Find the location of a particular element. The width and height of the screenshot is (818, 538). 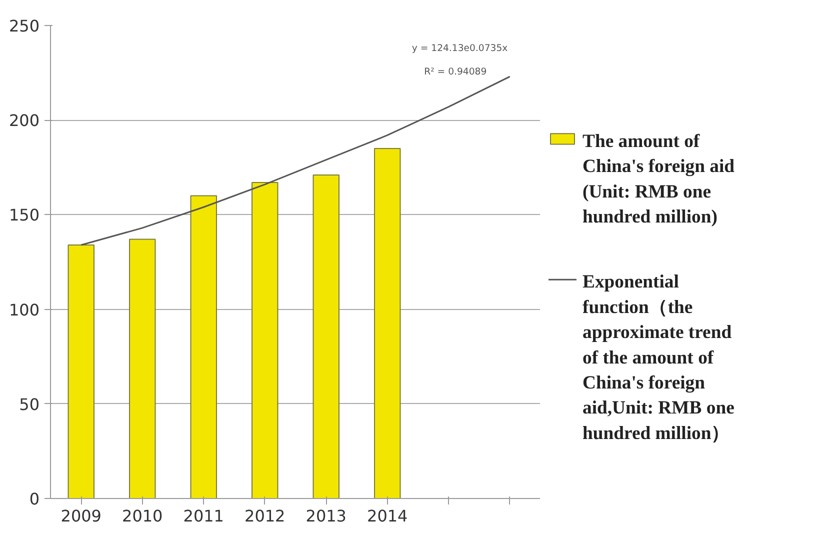

y-tick-label: 50 is located at coordinates (29, 404).